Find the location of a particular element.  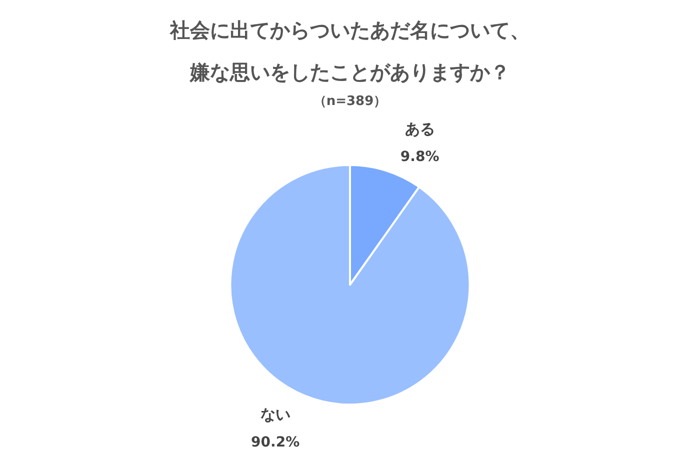

data-label: 90.2% is located at coordinates (275, 442).